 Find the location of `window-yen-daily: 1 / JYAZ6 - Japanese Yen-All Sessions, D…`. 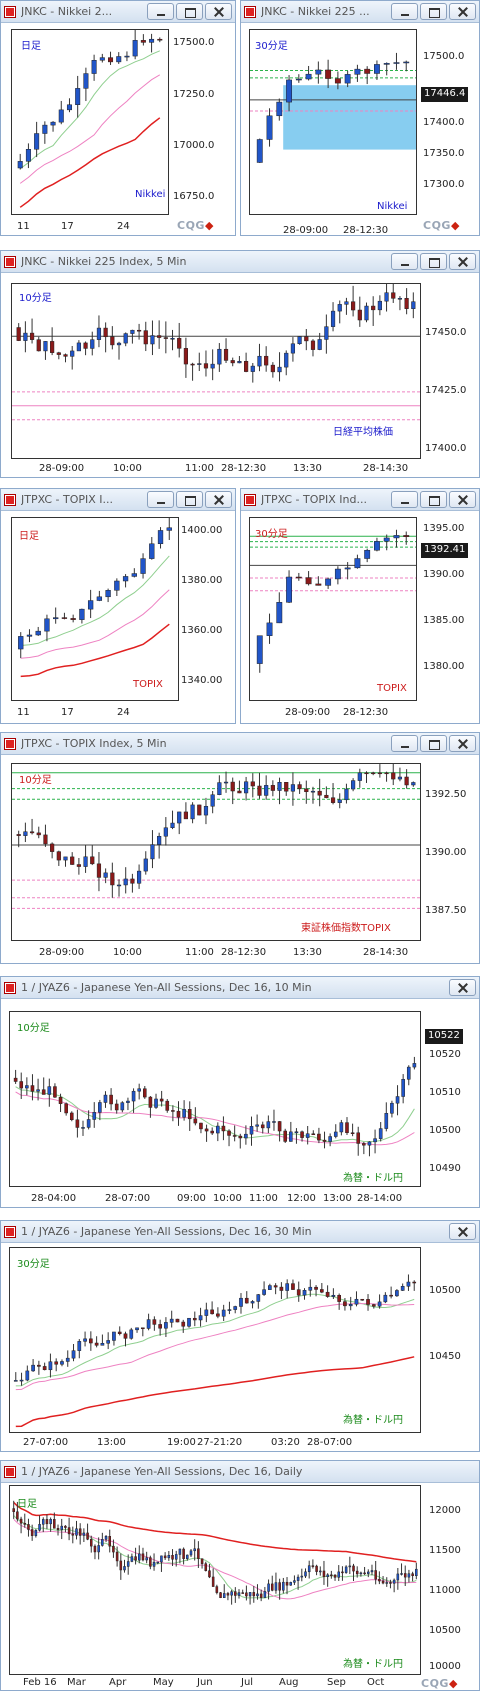

window-yen-daily: 1 / JYAZ6 - Japanese Yen-All Sessions, D… is located at coordinates (240, 1575).